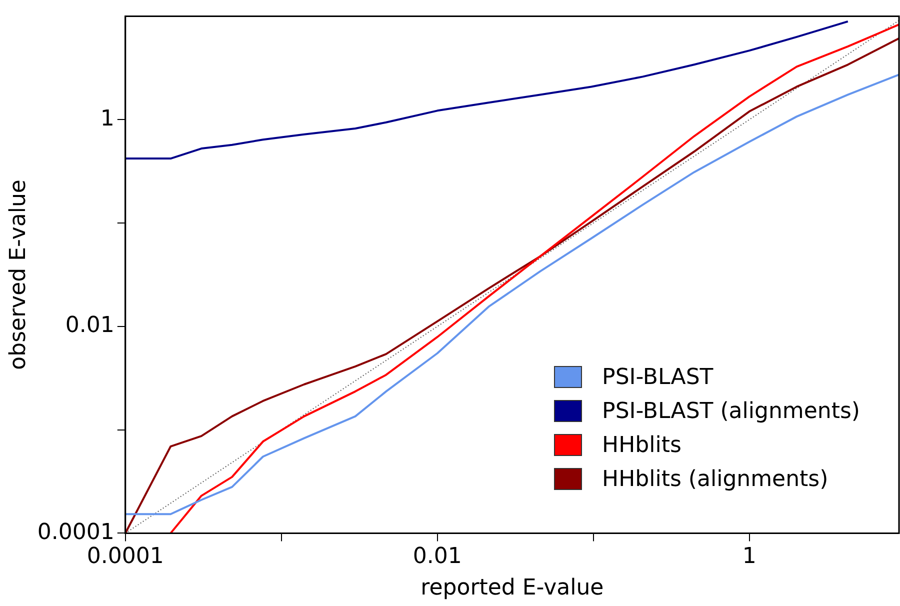  What do you see at coordinates (731, 411) in the screenshot?
I see `legend-label: PSI-BLAST (alignments)` at bounding box center [731, 411].